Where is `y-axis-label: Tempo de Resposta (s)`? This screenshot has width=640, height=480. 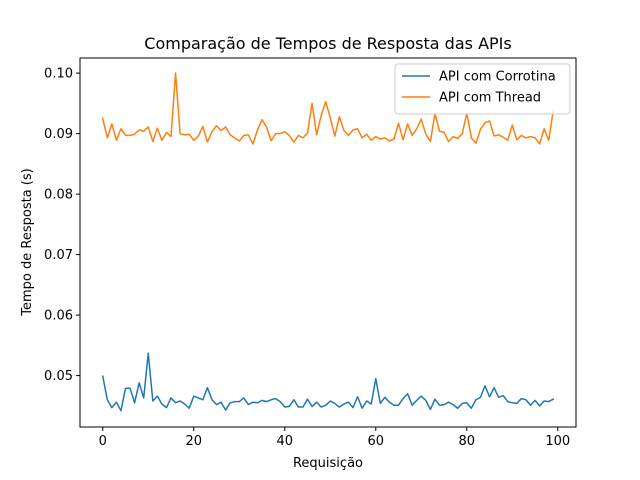 y-axis-label: Tempo de Resposta (s) is located at coordinates (27, 242).